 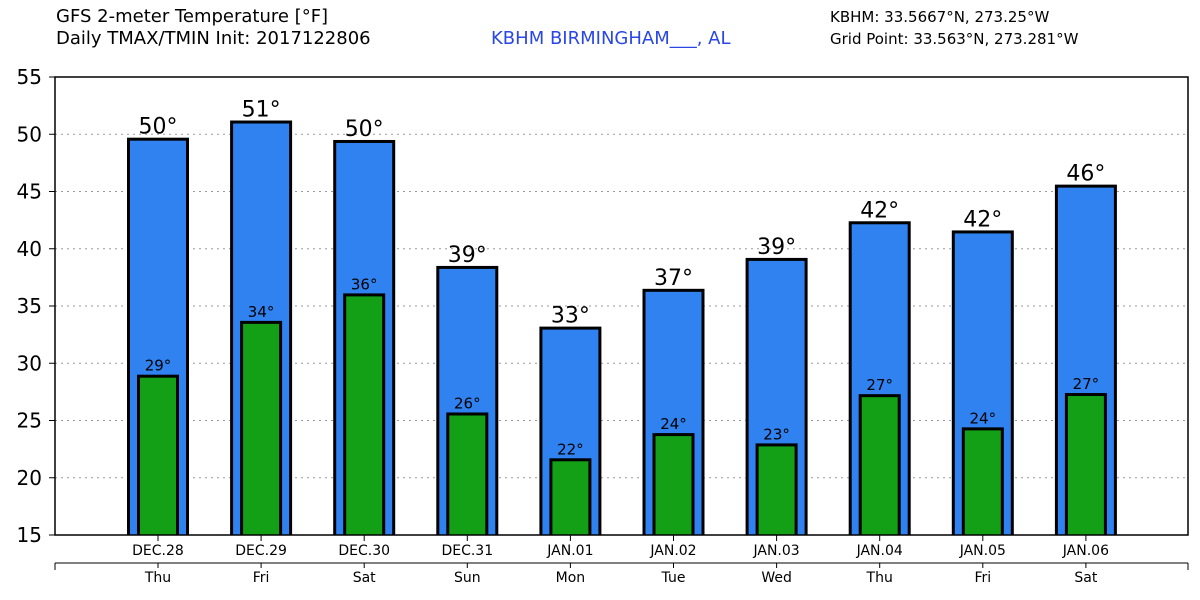 What do you see at coordinates (673, 578) in the screenshot?
I see `x-weekday-label: Tue` at bounding box center [673, 578].